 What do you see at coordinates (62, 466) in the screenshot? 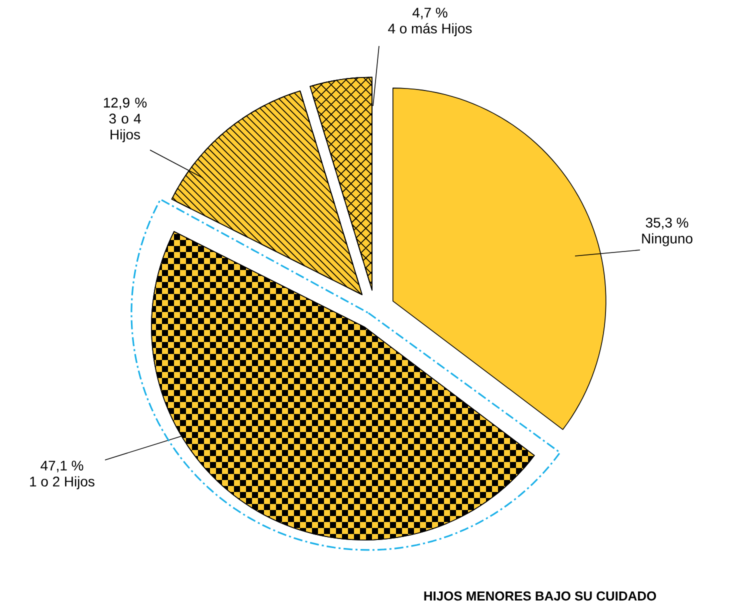
I see `data-label: 47,1 %` at bounding box center [62, 466].